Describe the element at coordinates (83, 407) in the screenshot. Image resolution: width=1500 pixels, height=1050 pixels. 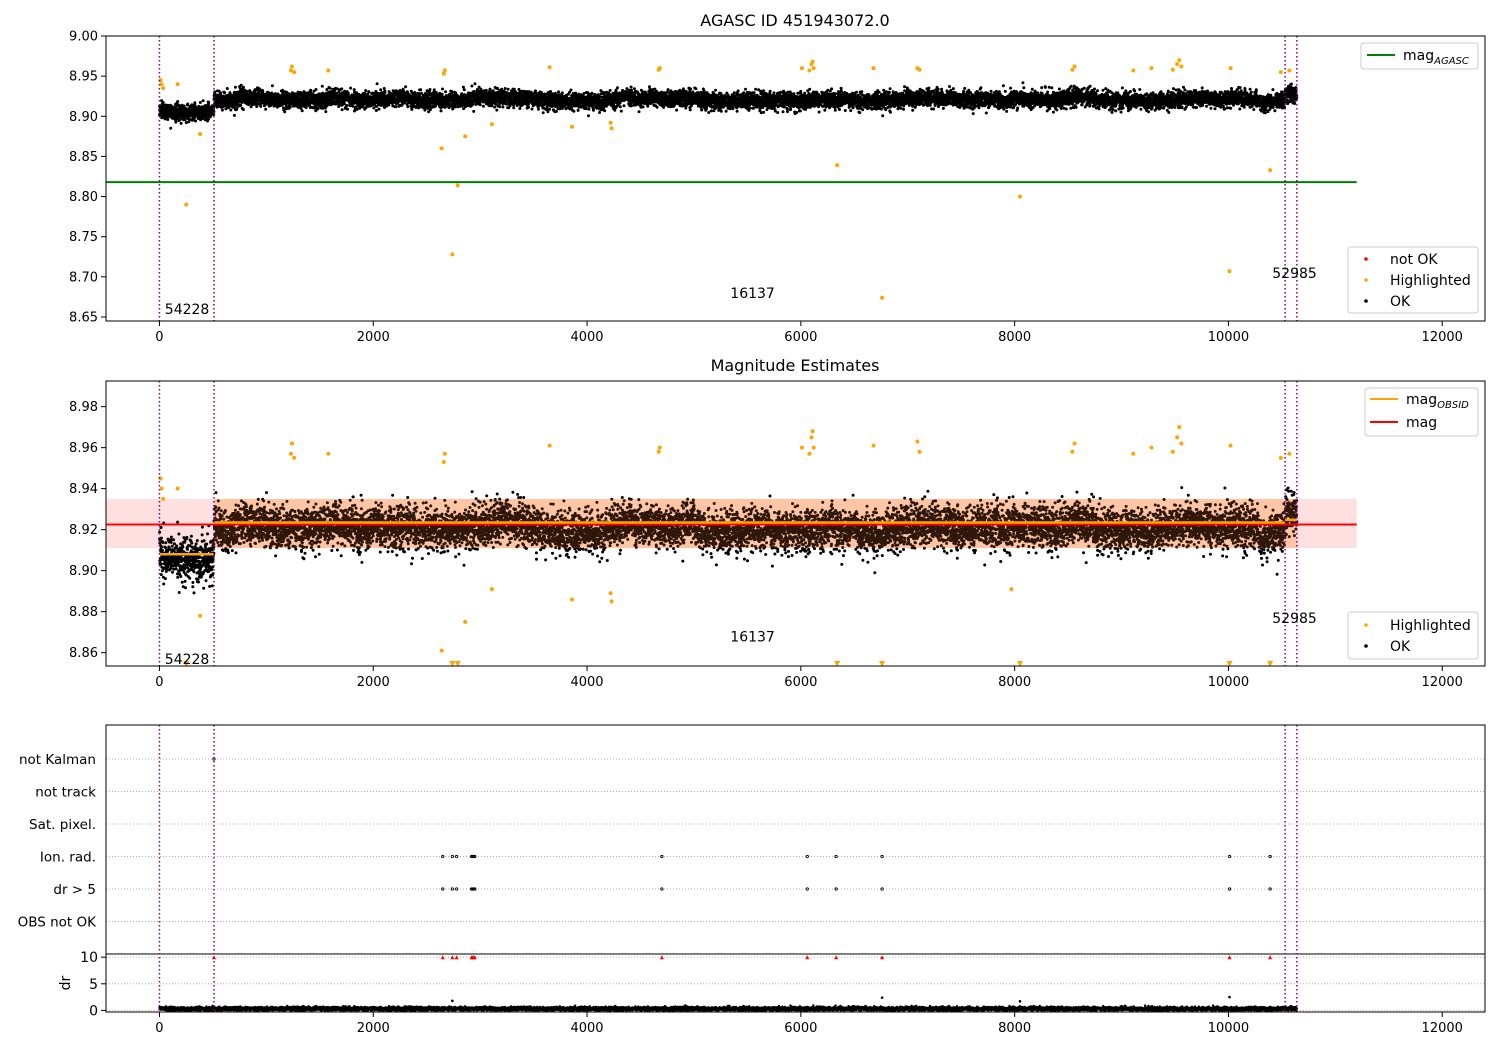
I see `magnitude-y-tick-label: 8.98` at that location.